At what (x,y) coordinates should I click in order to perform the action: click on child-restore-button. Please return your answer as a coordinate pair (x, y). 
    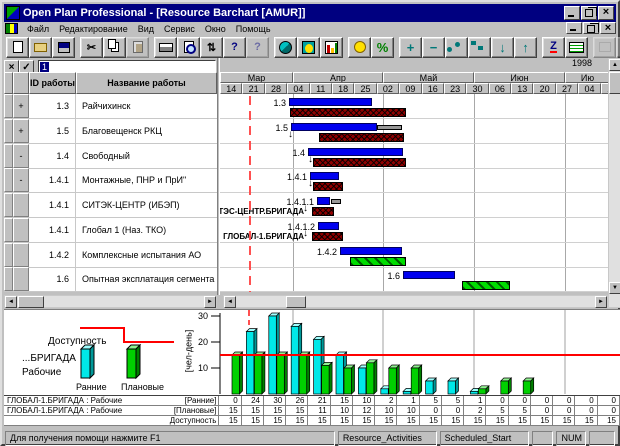
    Looking at the image, I should click on (591, 28).